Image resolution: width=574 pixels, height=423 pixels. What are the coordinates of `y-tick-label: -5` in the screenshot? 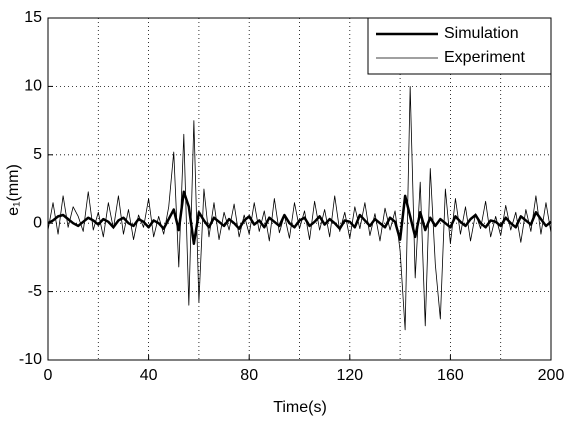 It's located at (35, 291).